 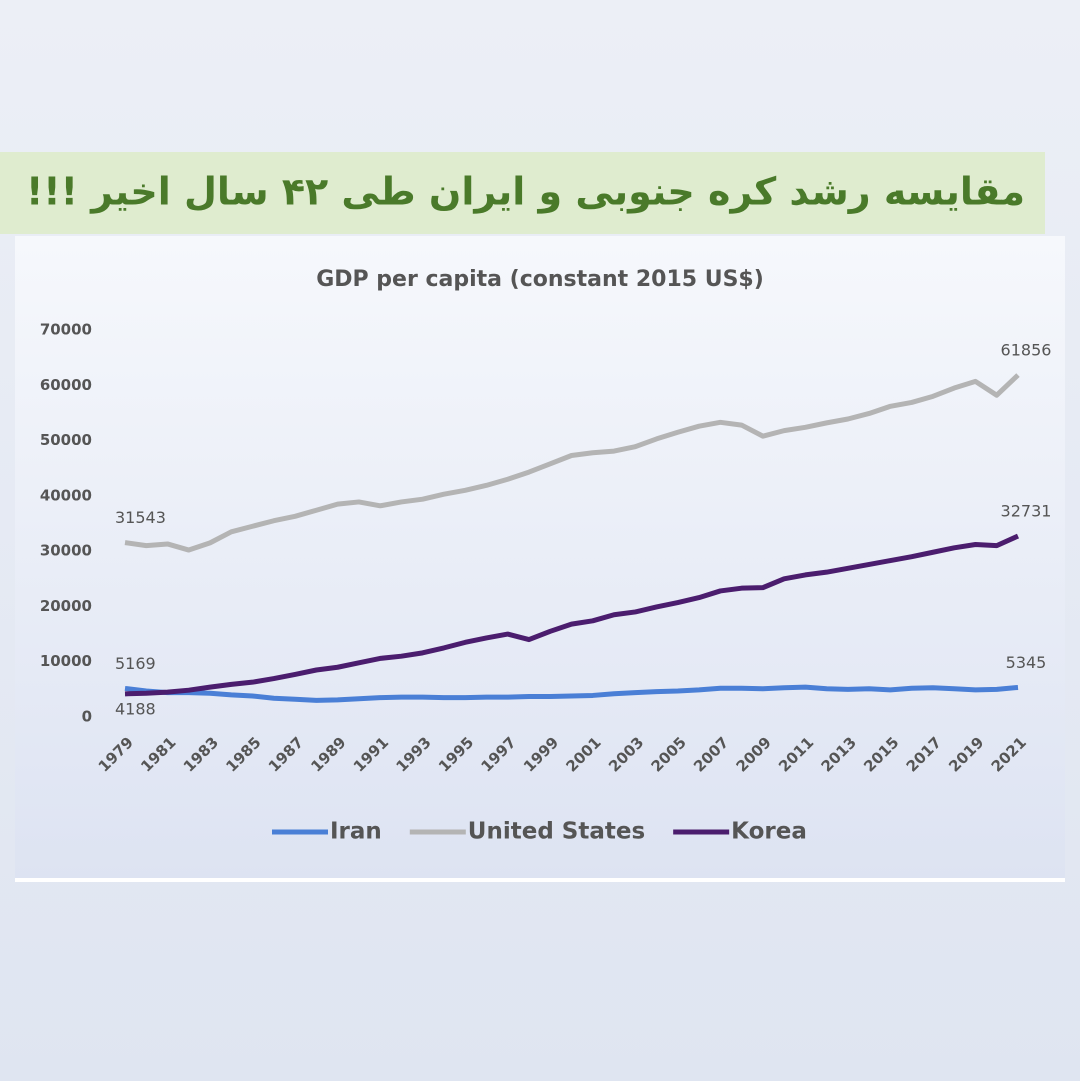 I want to click on data-label: 5169, so click(x=135, y=663).